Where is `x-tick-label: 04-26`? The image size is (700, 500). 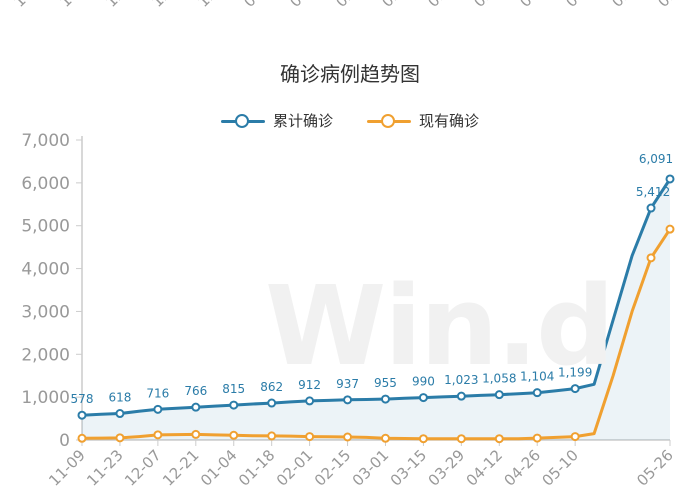
x-tick-label: 04-26 is located at coordinates (523, 468).